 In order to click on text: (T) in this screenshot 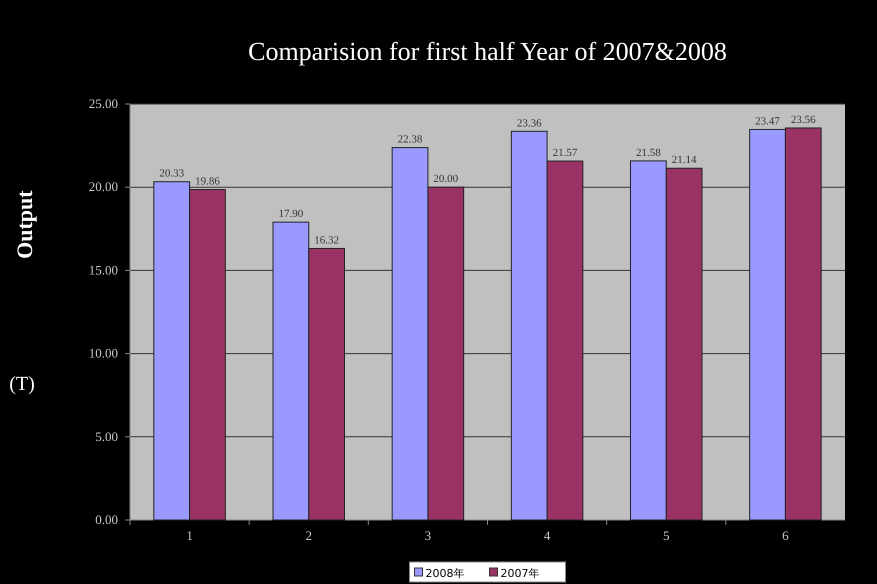, I will do `click(22, 384)`.